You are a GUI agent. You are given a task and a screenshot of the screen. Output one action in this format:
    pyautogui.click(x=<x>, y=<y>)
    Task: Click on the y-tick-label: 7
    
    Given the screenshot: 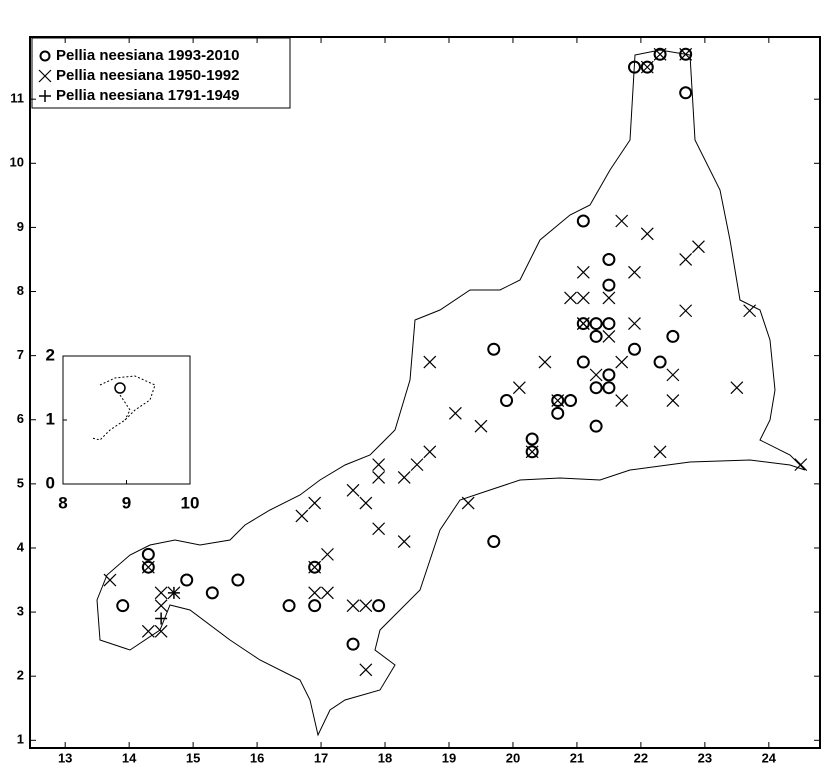 What is the action you would take?
    pyautogui.click(x=20, y=354)
    